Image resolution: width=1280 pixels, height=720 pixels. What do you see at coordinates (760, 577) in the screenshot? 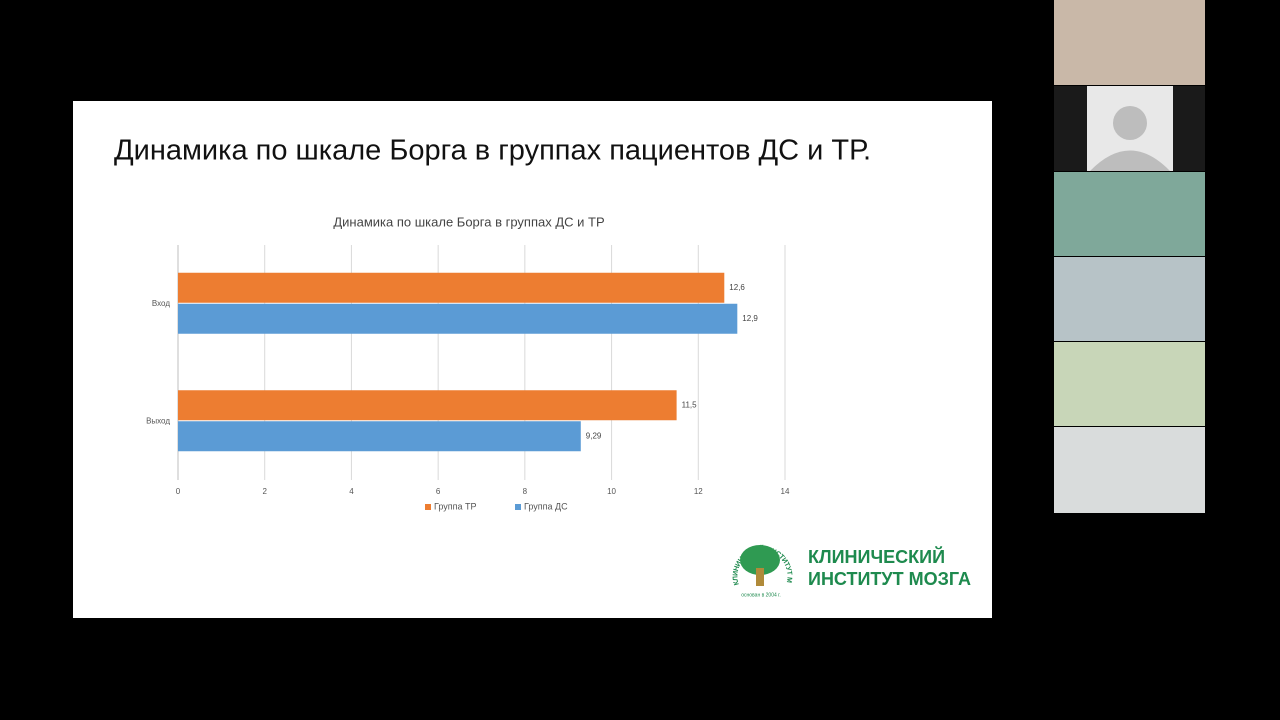
I see `logo-trunk` at bounding box center [760, 577].